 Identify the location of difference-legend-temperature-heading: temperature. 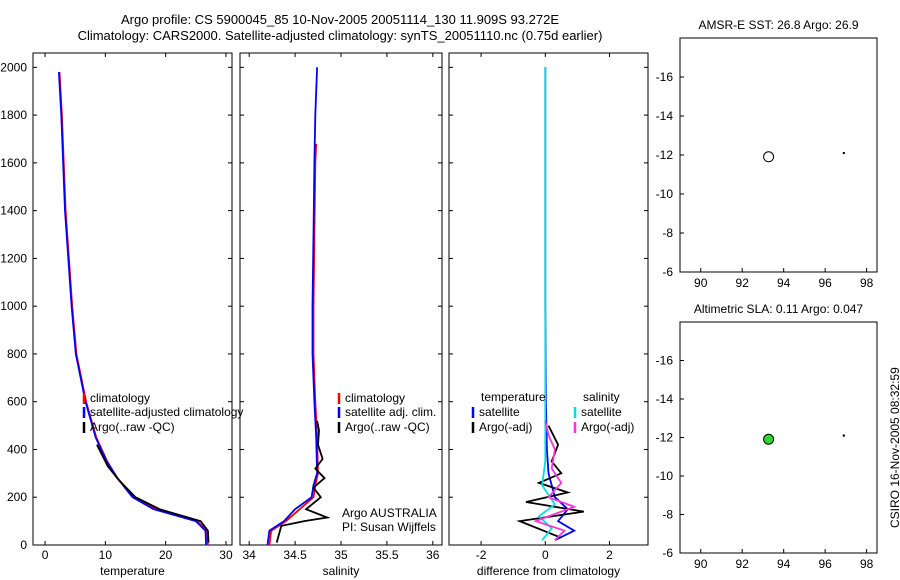
(513, 397).